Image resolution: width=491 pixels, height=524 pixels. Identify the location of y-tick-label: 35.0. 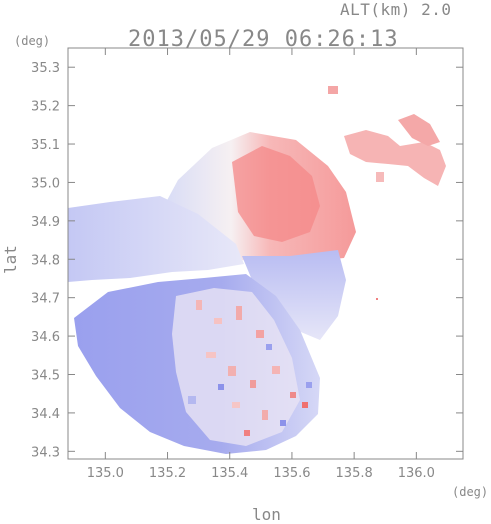
(45, 183).